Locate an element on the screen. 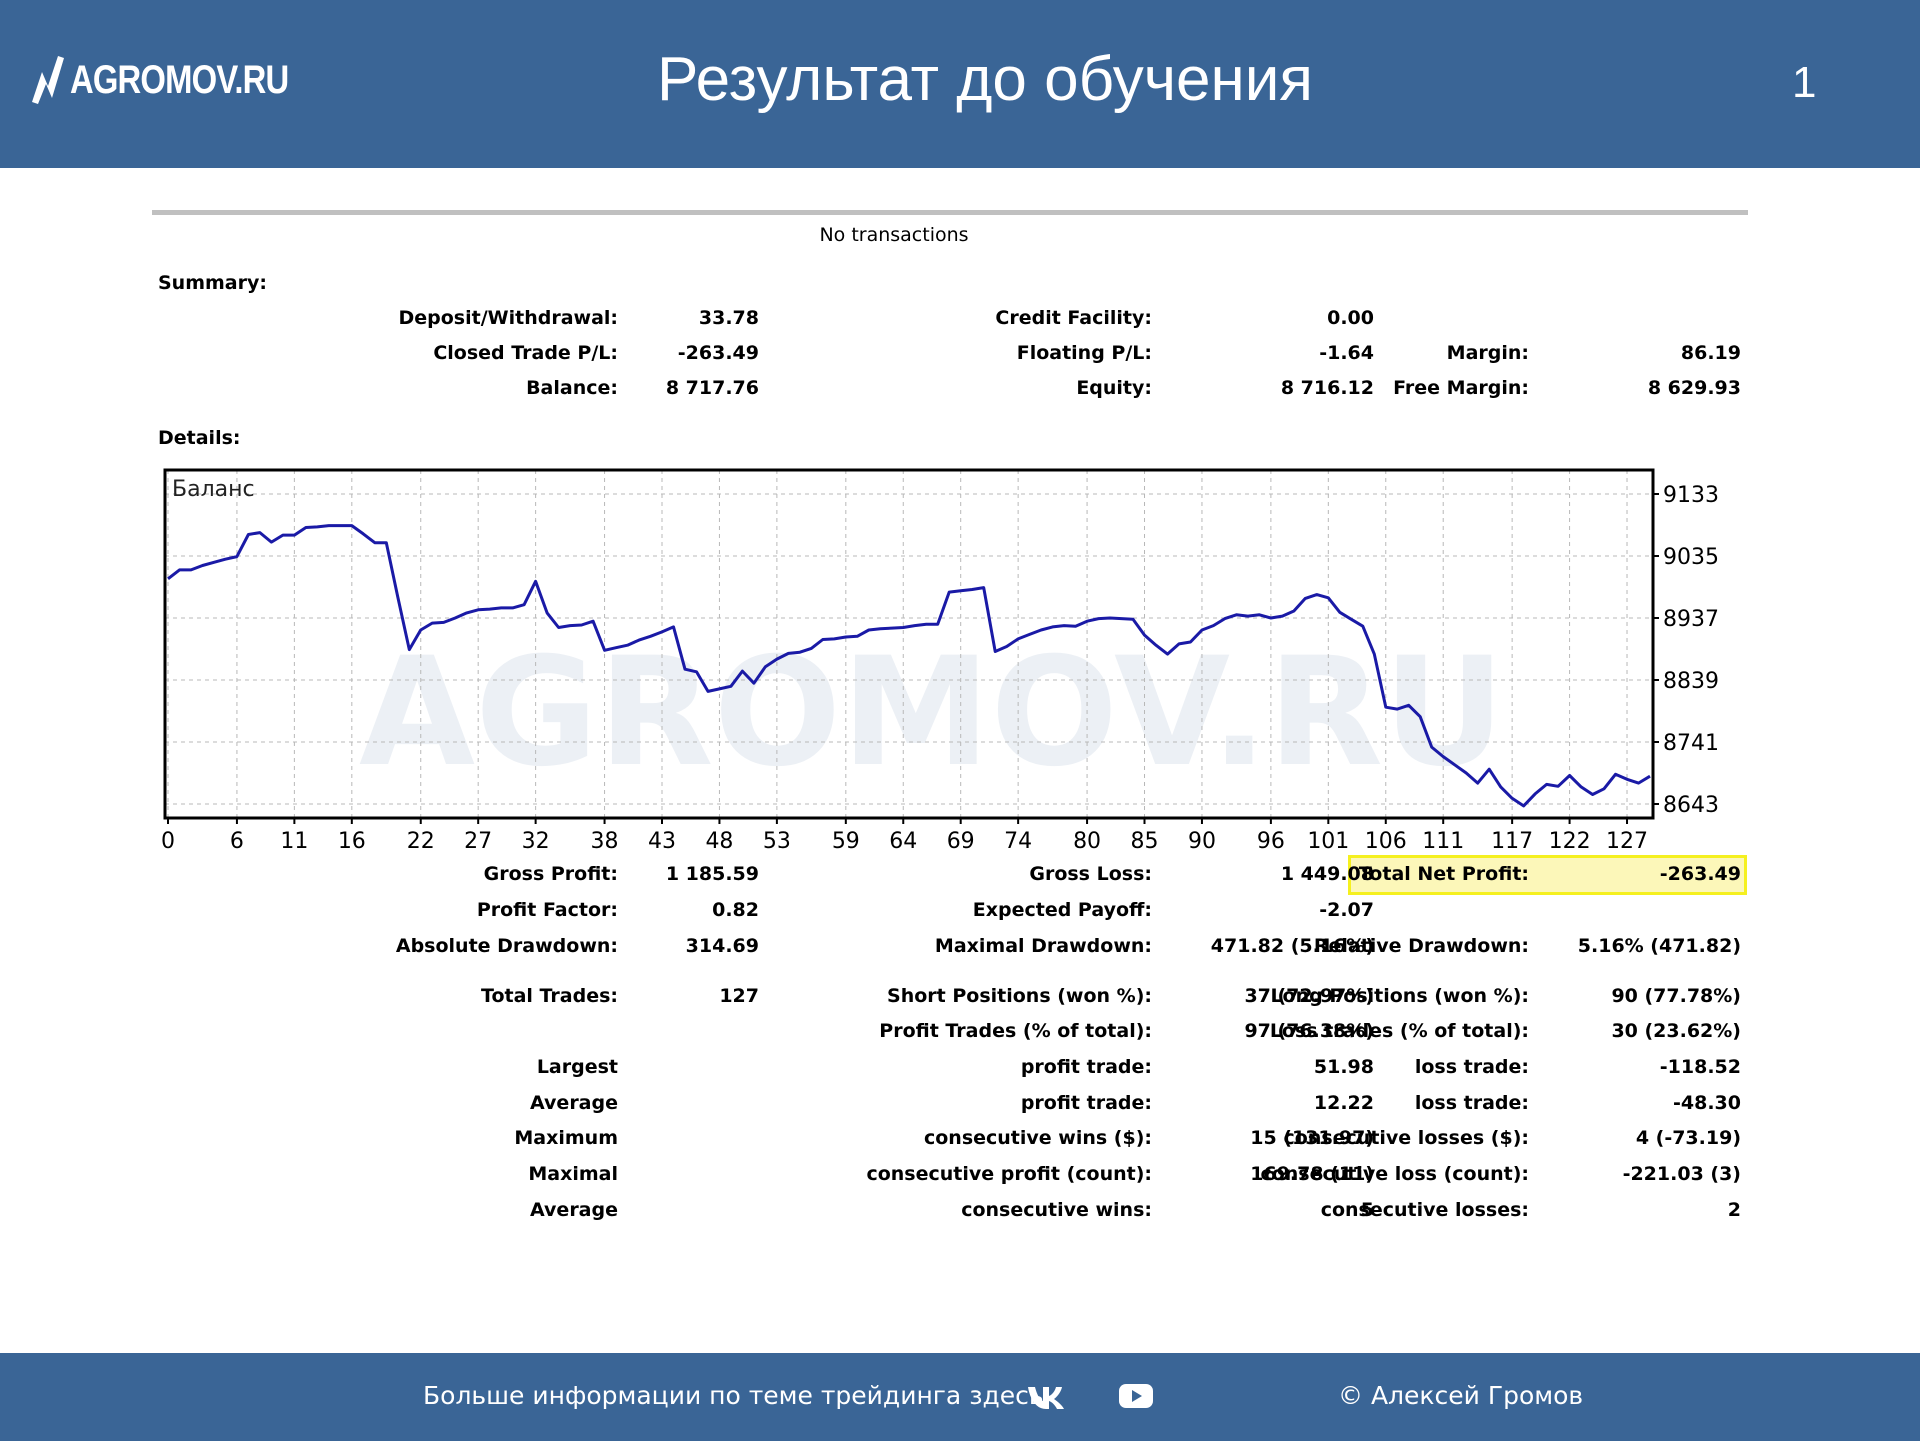 This screenshot has height=1441, width=1920. summary-value: 86.19 is located at coordinates (1710, 353).